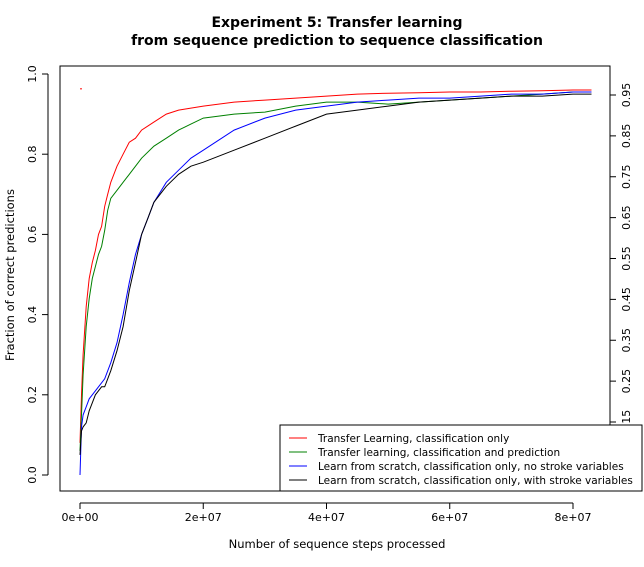 This screenshot has width=644, height=567. Describe the element at coordinates (626, 299) in the screenshot. I see `y2-tick-label: 0.45` at that location.